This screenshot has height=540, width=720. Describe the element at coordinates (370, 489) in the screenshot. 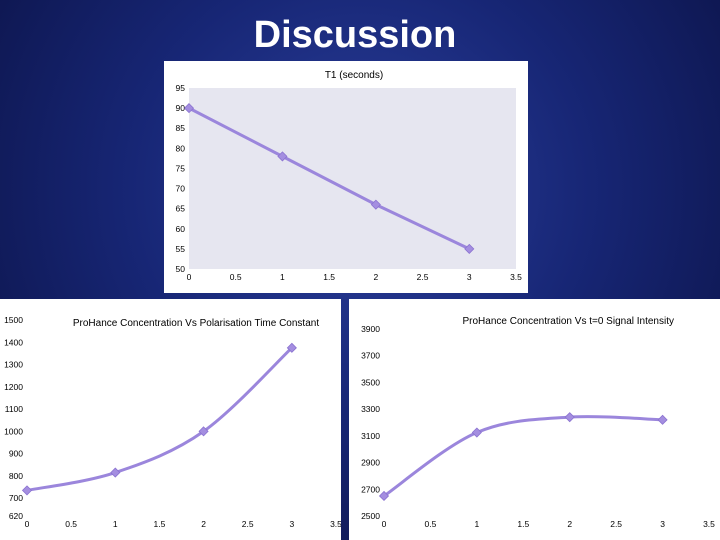

I see `y-tick-label: 2700` at that location.